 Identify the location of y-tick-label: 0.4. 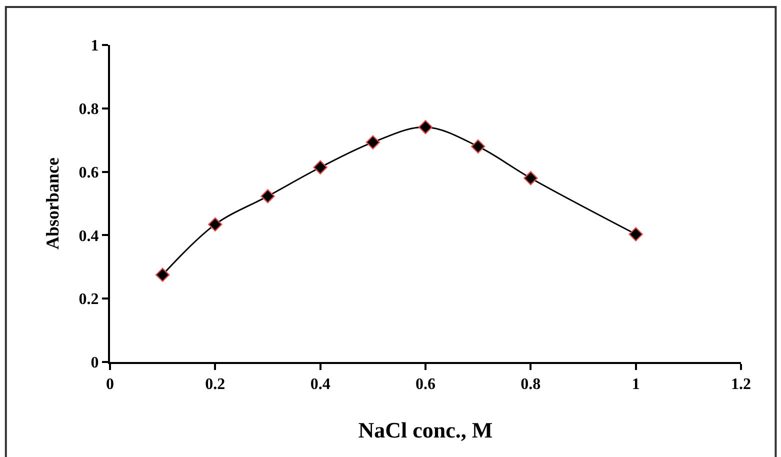
(88, 236).